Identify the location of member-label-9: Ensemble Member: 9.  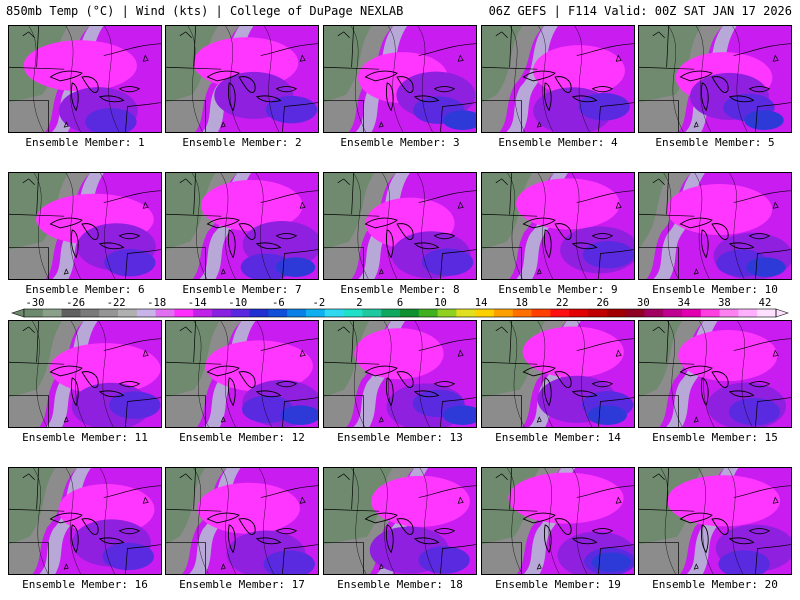
(558, 289).